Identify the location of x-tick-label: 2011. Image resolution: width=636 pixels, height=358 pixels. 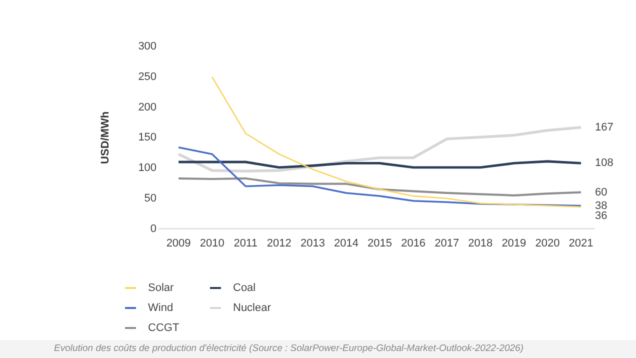
(246, 243).